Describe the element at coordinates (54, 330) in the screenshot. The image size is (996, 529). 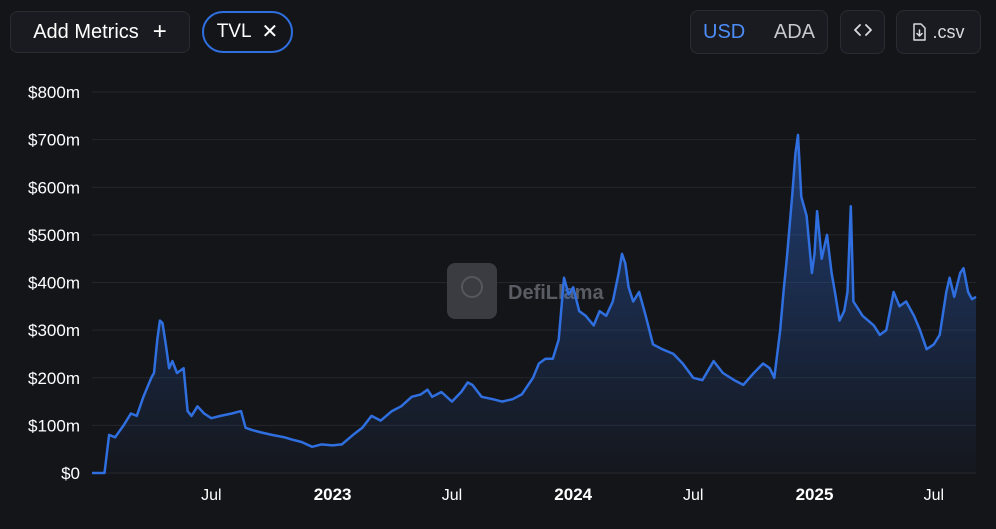
I see `y-tick-label: $300m` at that location.